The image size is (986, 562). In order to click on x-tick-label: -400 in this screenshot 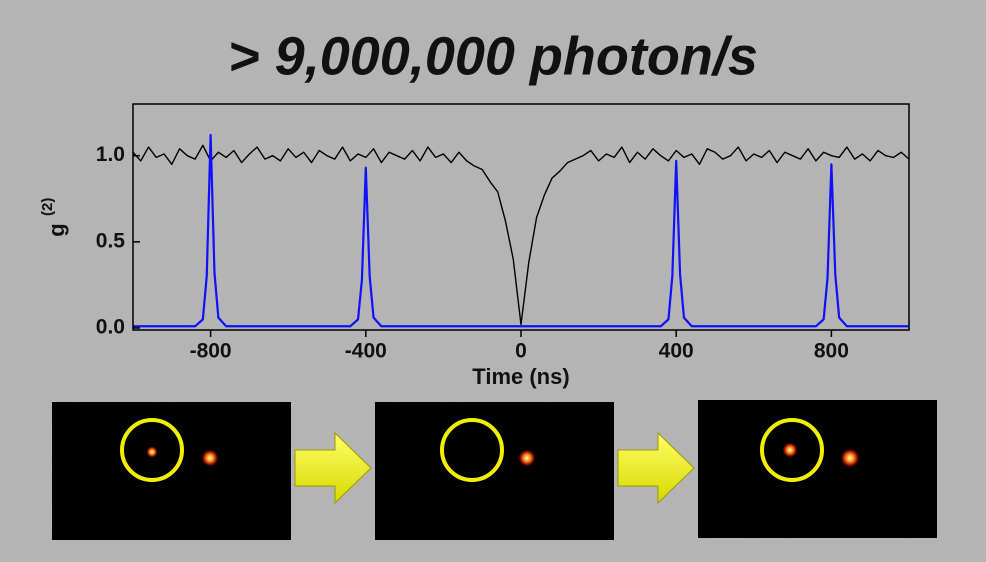, I will do `click(366, 351)`.